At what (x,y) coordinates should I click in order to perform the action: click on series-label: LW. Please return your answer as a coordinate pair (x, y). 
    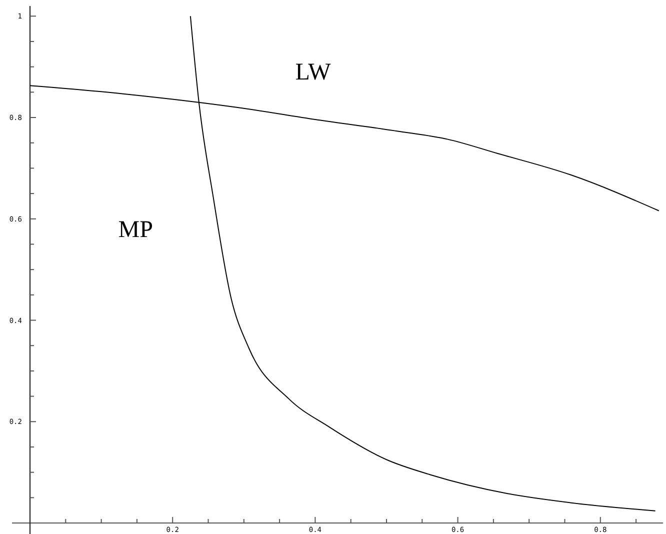
    Looking at the image, I should click on (313, 73).